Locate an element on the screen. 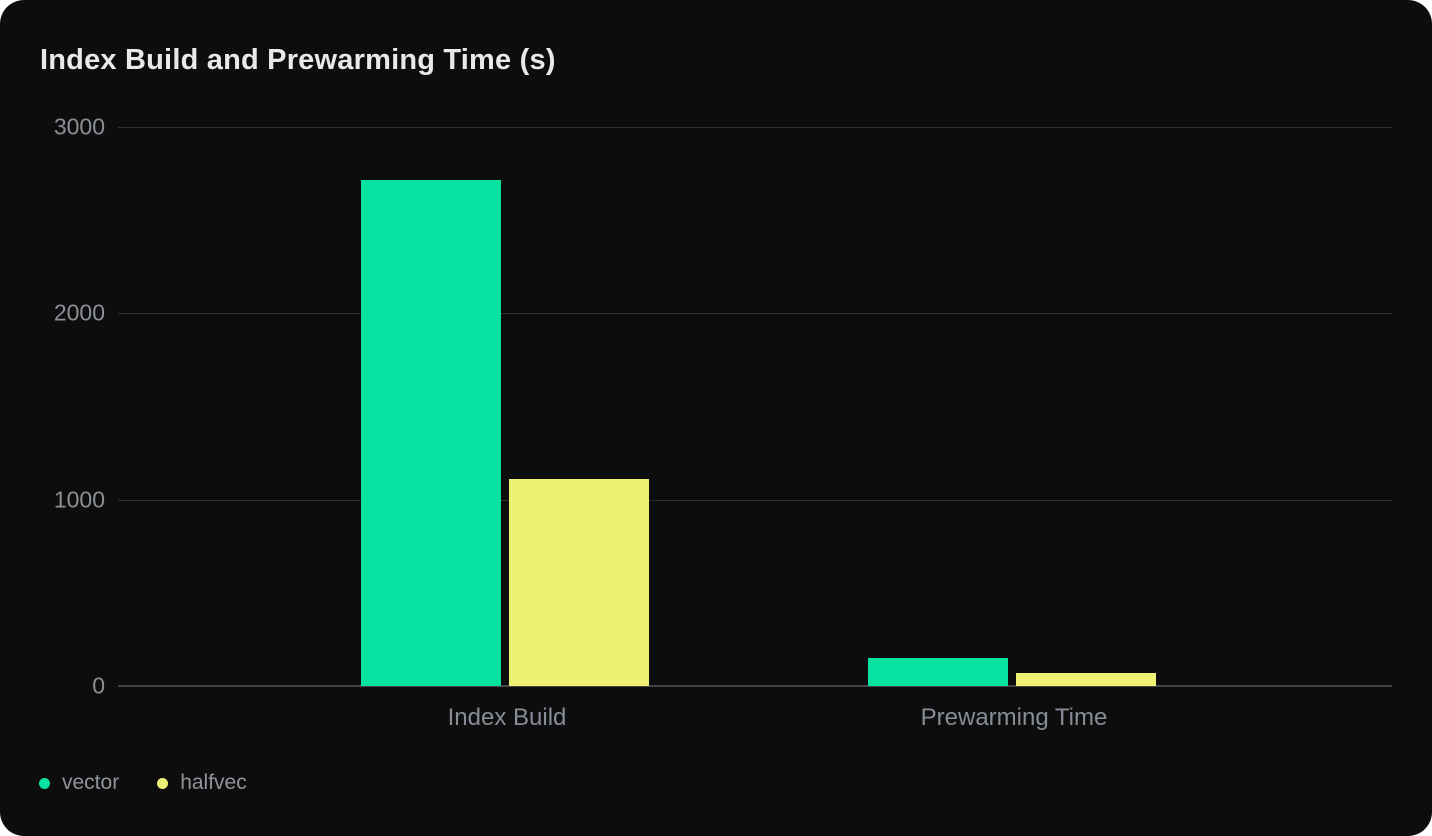  legend: vector halfvec is located at coordinates (143, 783).